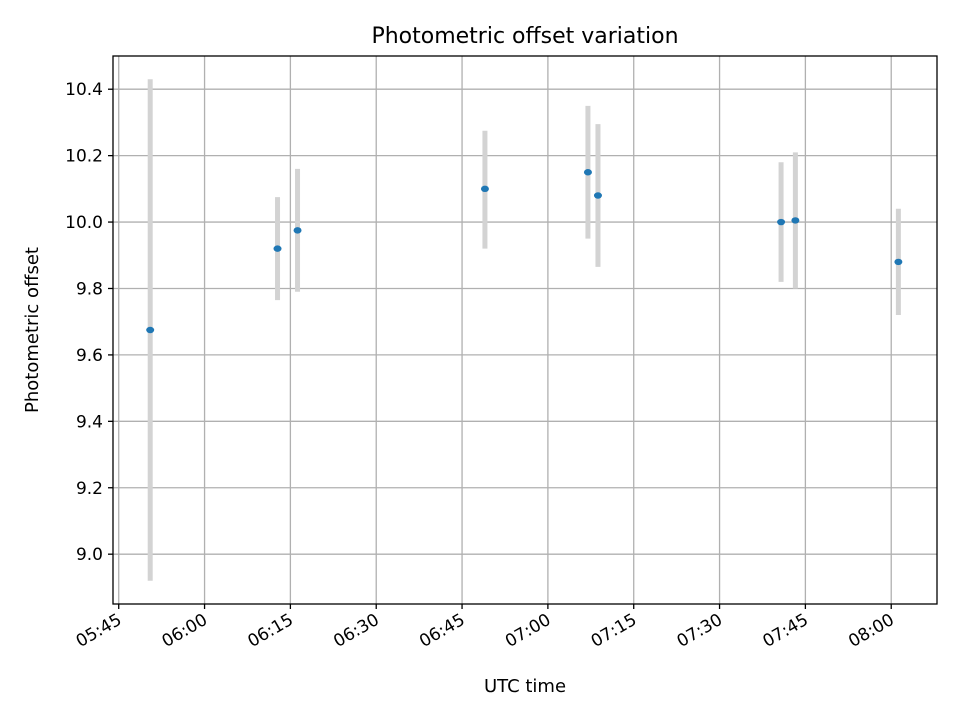  Describe the element at coordinates (871, 631) in the screenshot. I see `x-tick-label: 08:00` at that location.